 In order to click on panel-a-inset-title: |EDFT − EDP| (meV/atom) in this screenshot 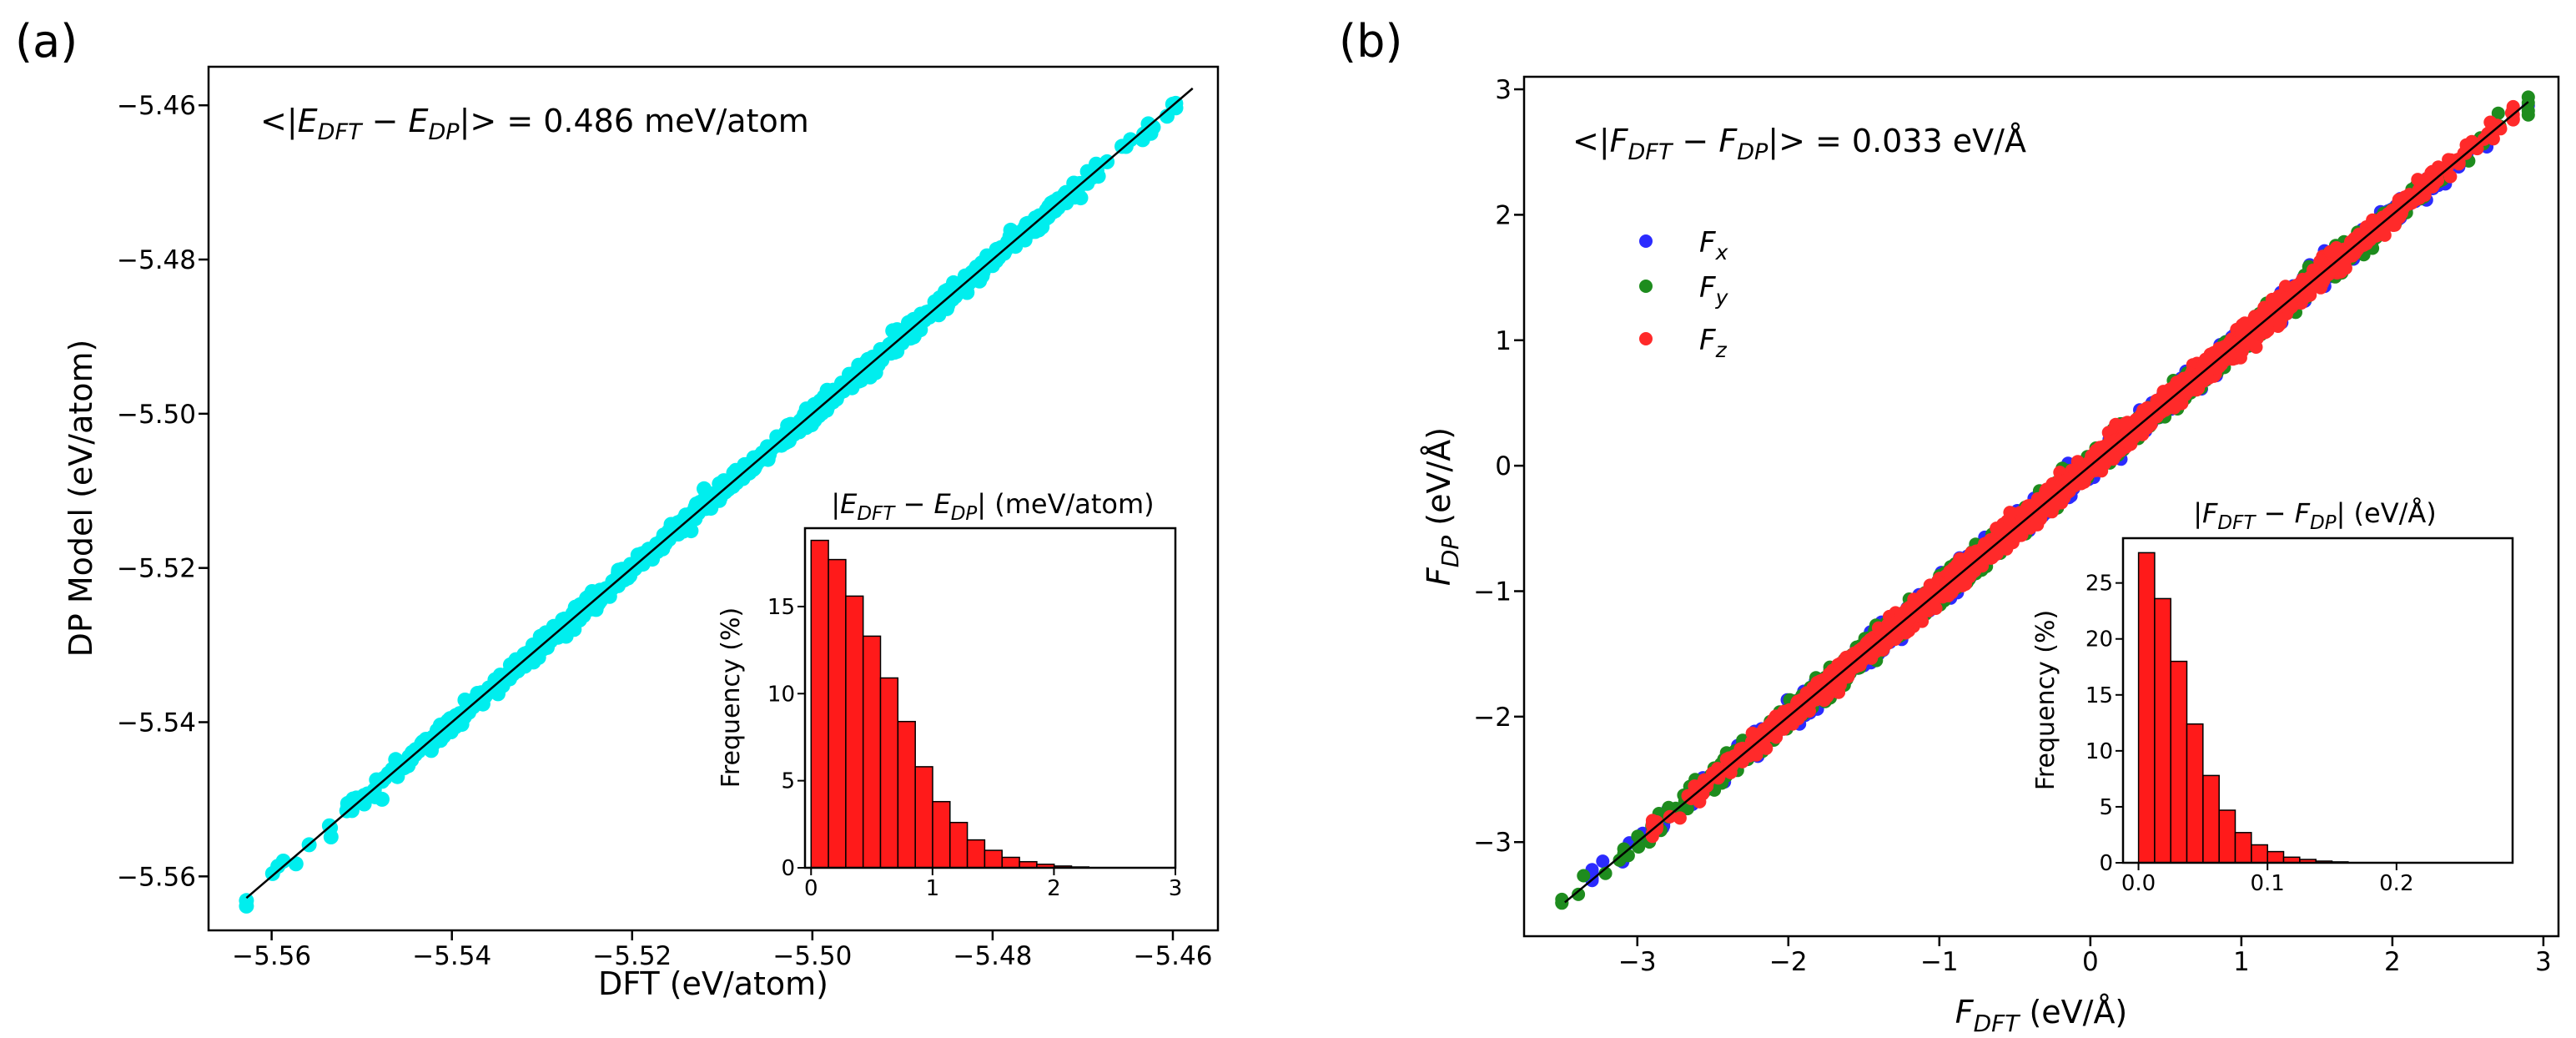, I will do `click(992, 507)`.